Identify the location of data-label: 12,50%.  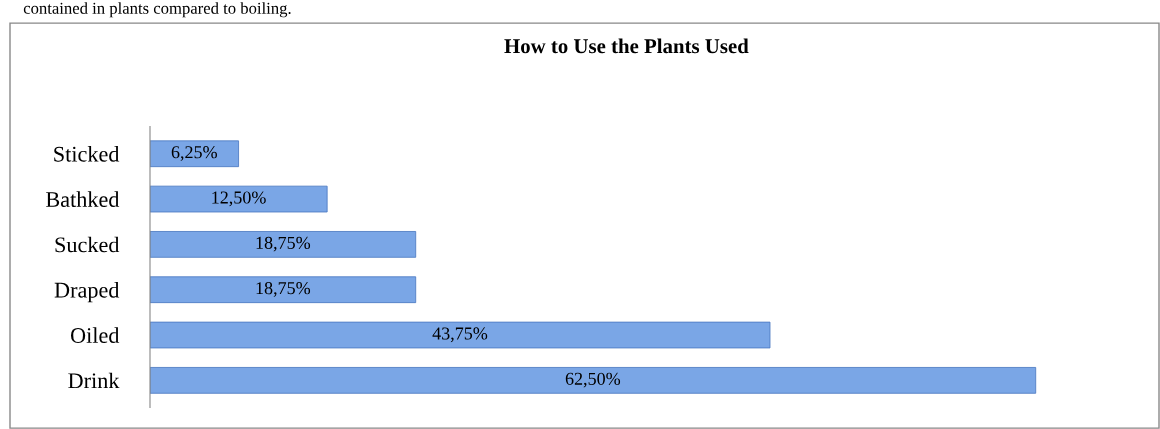
(239, 199).